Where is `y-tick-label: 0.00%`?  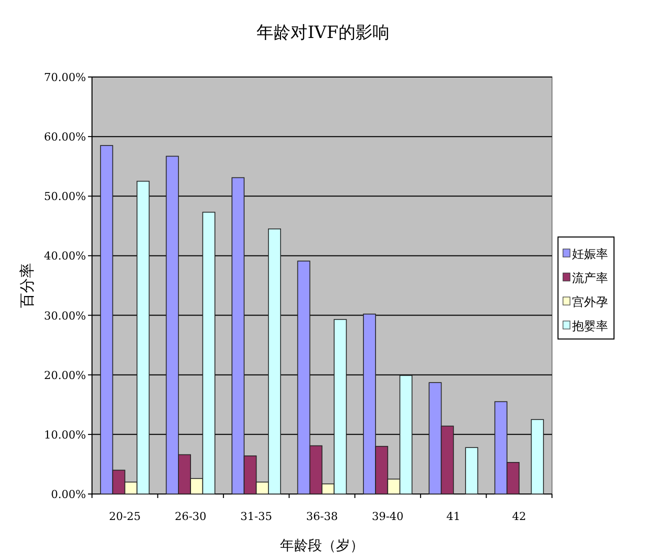
y-tick-label: 0.00% is located at coordinates (68, 494).